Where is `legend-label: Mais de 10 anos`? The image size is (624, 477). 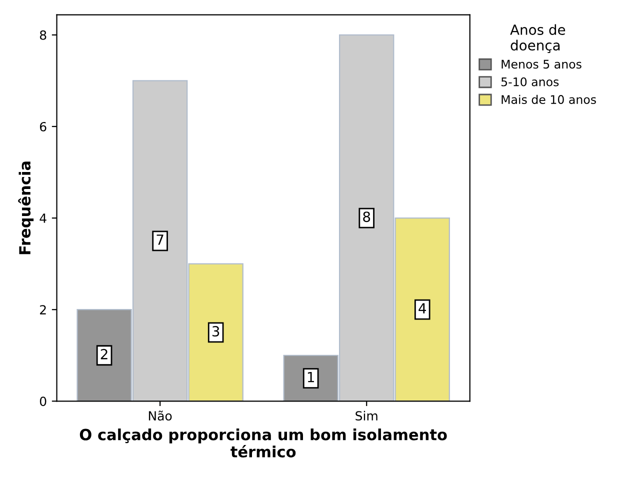 legend-label: Mais de 10 anos is located at coordinates (549, 99).